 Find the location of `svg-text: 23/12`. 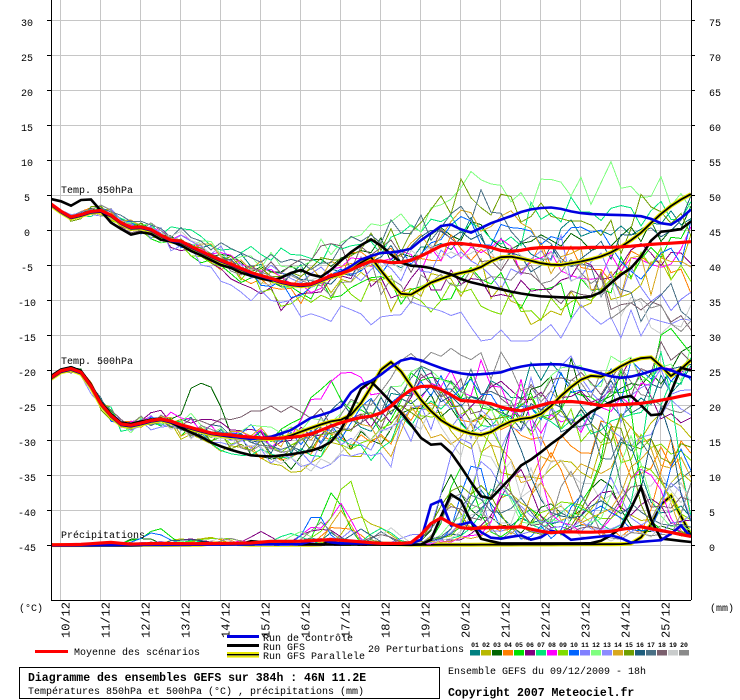

svg-text: 23/12 is located at coordinates (587, 620).